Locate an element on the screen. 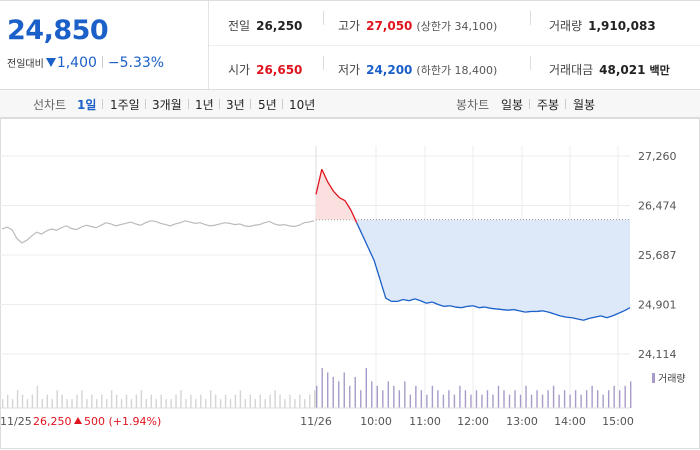 The height and width of the screenshot is (450, 700). change-rate: −5.33% is located at coordinates (136, 63).